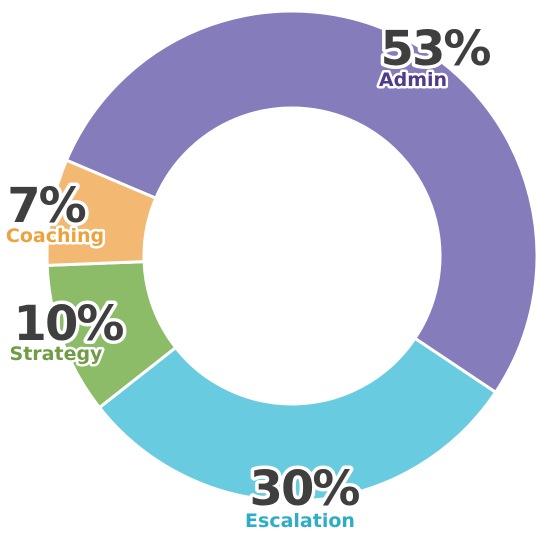 The image size is (540, 540). What do you see at coordinates (101, 212) in the screenshot?
I see `coaching-slice` at bounding box center [101, 212].